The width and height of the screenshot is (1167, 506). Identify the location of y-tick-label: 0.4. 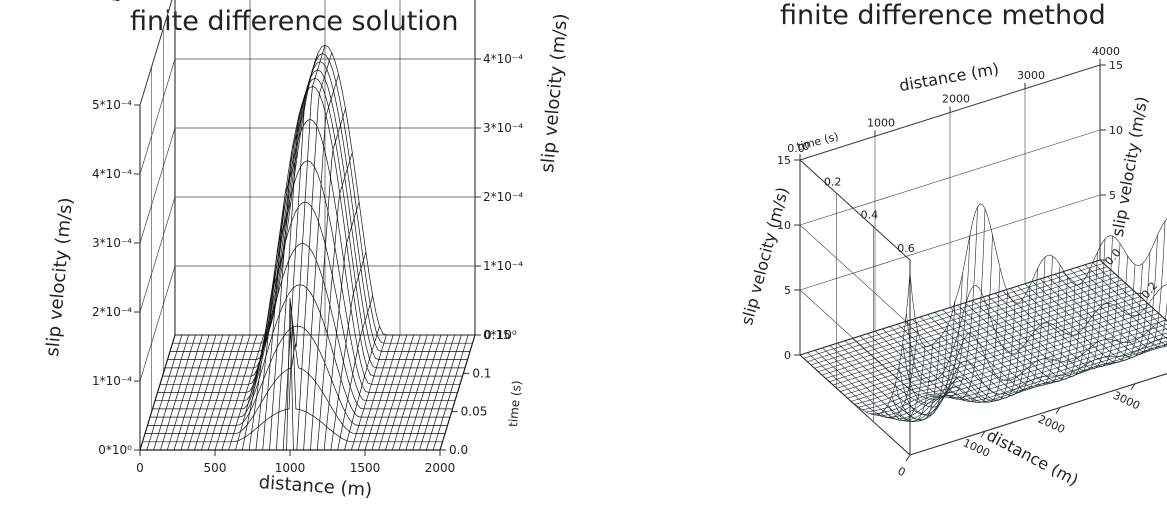
(870, 215).